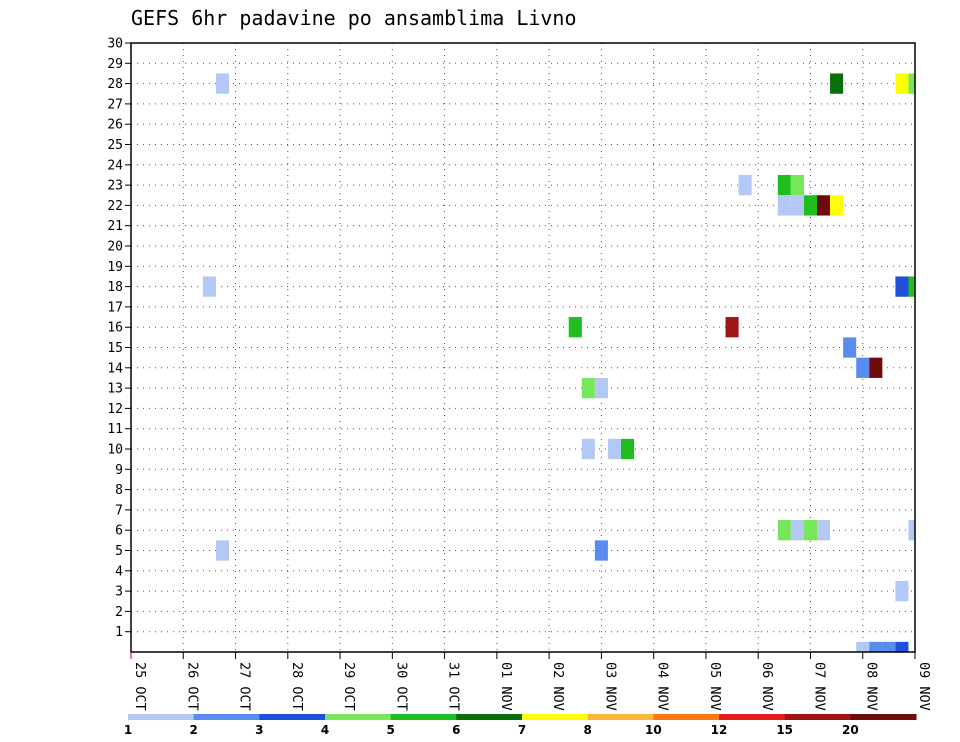 The height and width of the screenshot is (742, 960). What do you see at coordinates (119, 470) in the screenshot?
I see `y-tick-label: 9` at bounding box center [119, 470].